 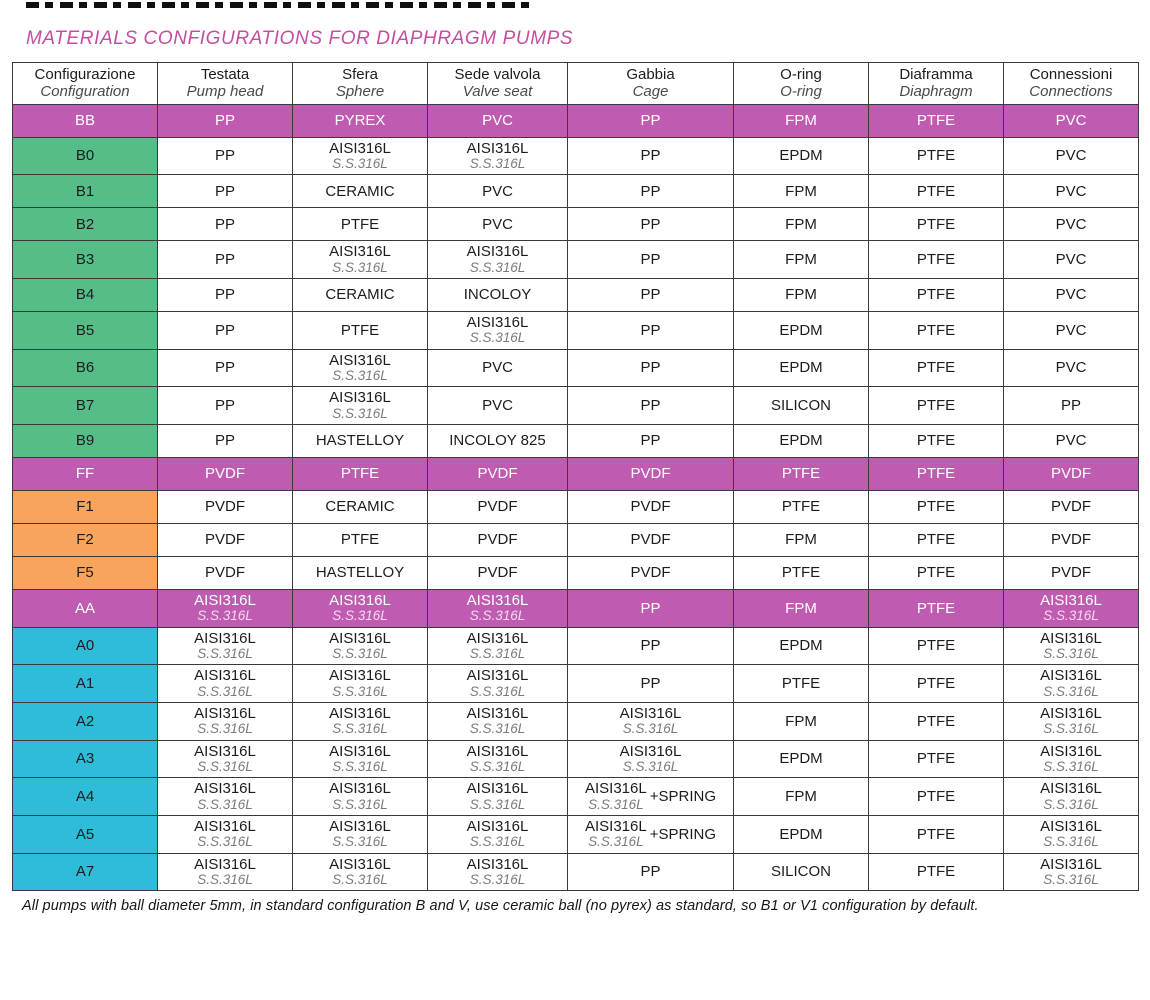 What do you see at coordinates (1071, 83) in the screenshot?
I see `column-header: Connessioni Connections` at bounding box center [1071, 83].